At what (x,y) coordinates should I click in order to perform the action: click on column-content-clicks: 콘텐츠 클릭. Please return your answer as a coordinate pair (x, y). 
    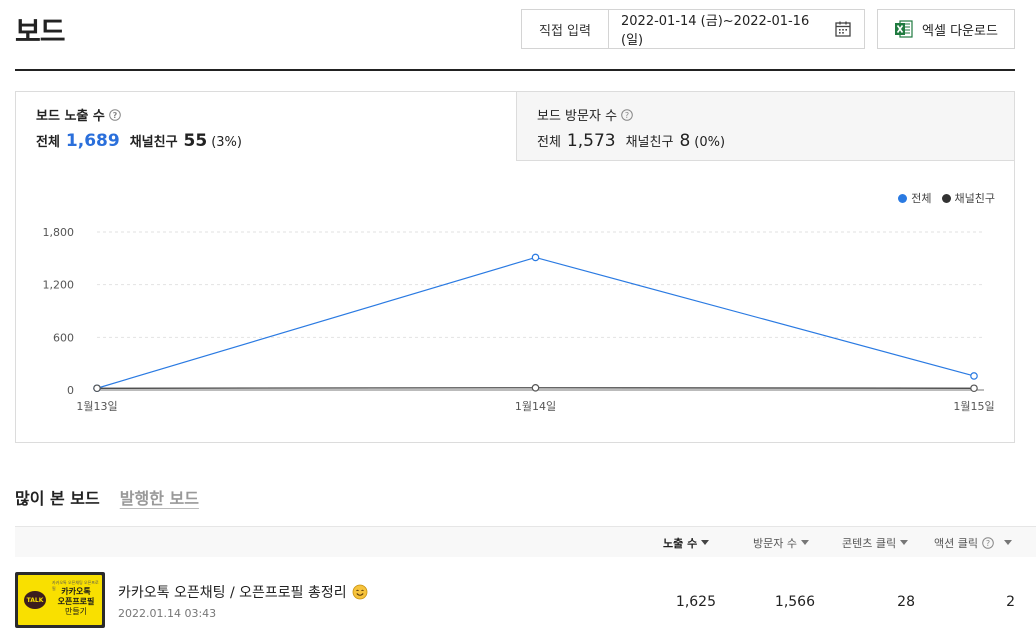
    Looking at the image, I should click on (875, 542).